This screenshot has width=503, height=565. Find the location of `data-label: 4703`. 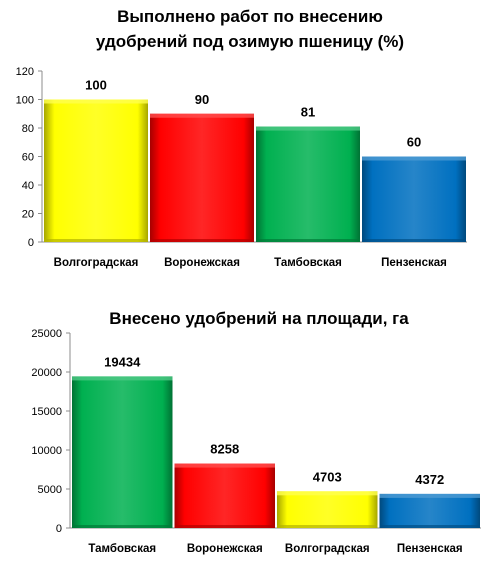

data-label: 4703 is located at coordinates (327, 476).